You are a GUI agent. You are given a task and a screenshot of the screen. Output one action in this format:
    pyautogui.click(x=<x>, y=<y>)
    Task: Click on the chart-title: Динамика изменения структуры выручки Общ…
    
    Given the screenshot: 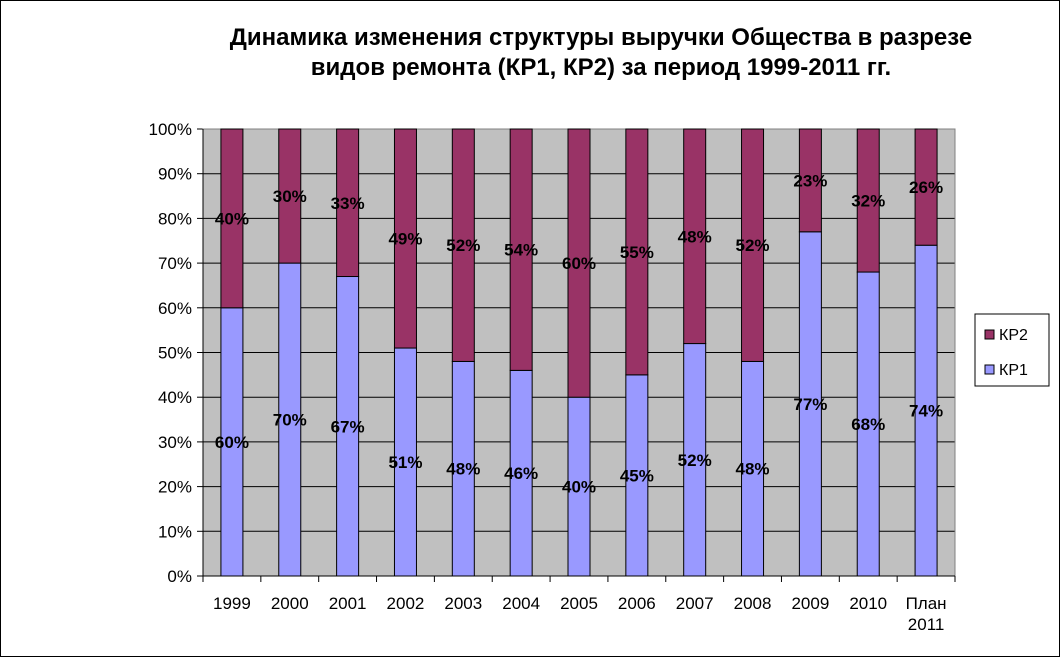 What is the action you would take?
    pyautogui.click(x=601, y=52)
    